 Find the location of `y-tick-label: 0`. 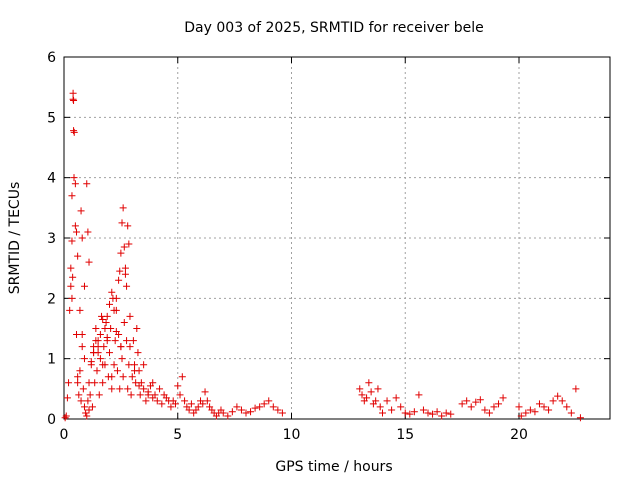

y-tick-label: 0 is located at coordinates (51, 420).